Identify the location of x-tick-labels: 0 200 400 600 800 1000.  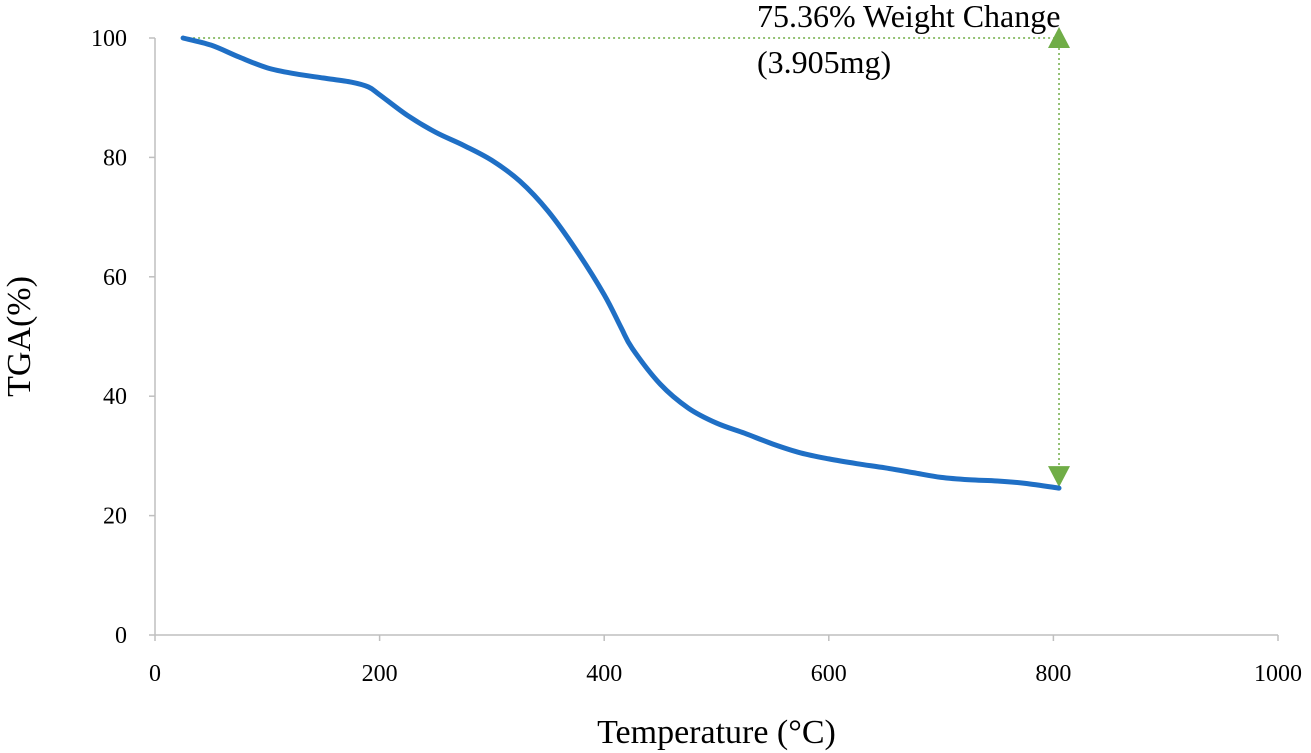
(725, 661).